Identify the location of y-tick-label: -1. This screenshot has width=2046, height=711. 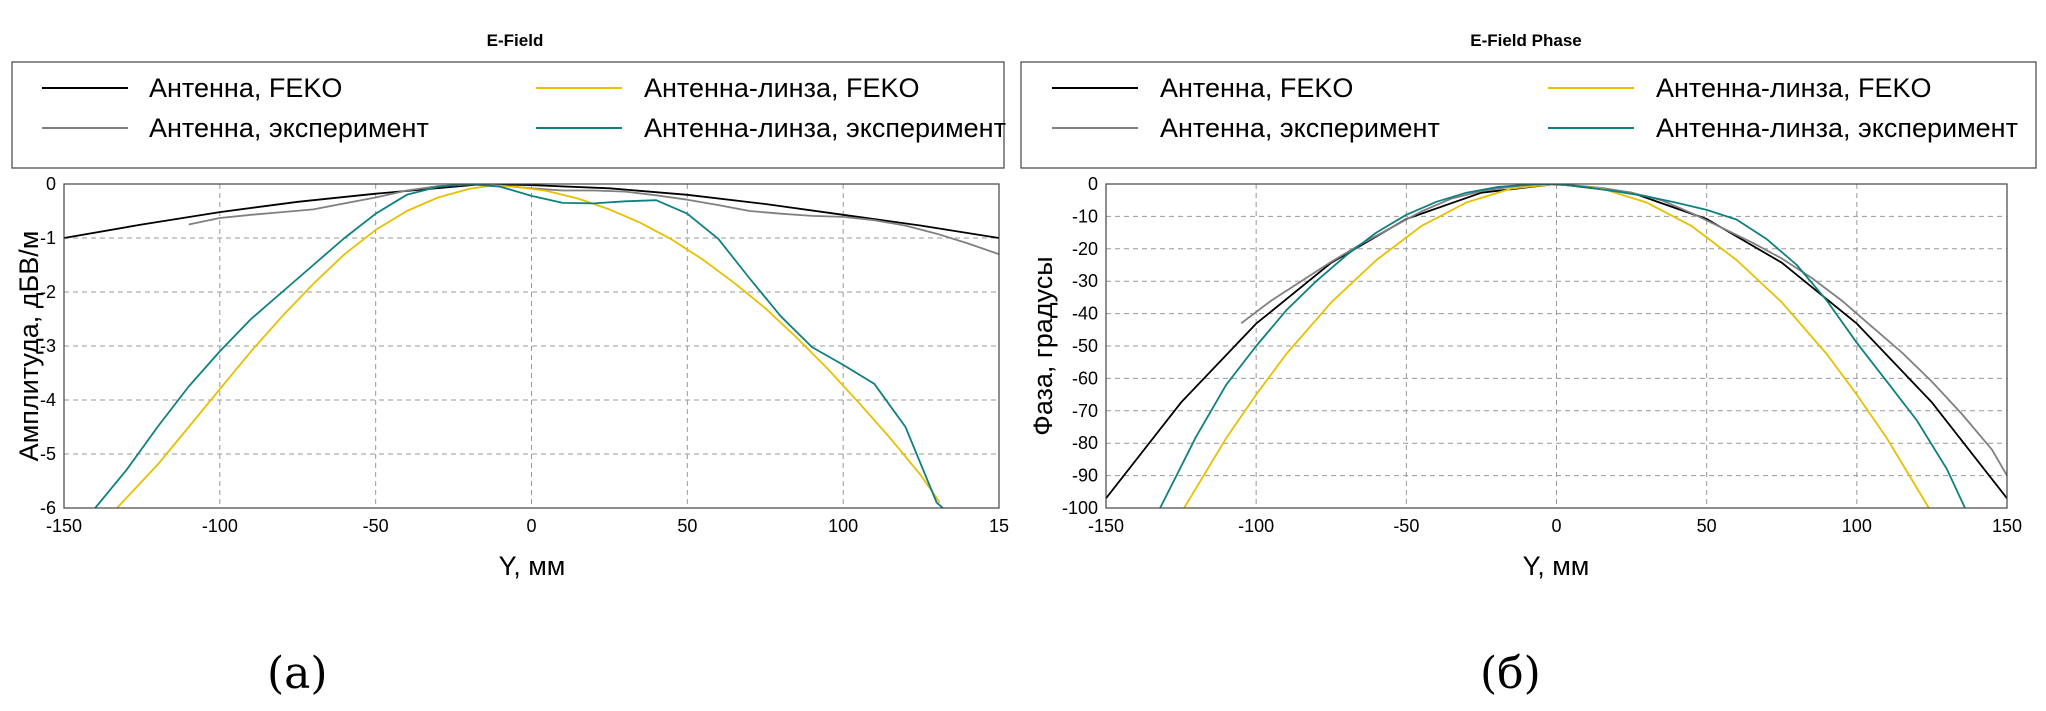
(48, 238).